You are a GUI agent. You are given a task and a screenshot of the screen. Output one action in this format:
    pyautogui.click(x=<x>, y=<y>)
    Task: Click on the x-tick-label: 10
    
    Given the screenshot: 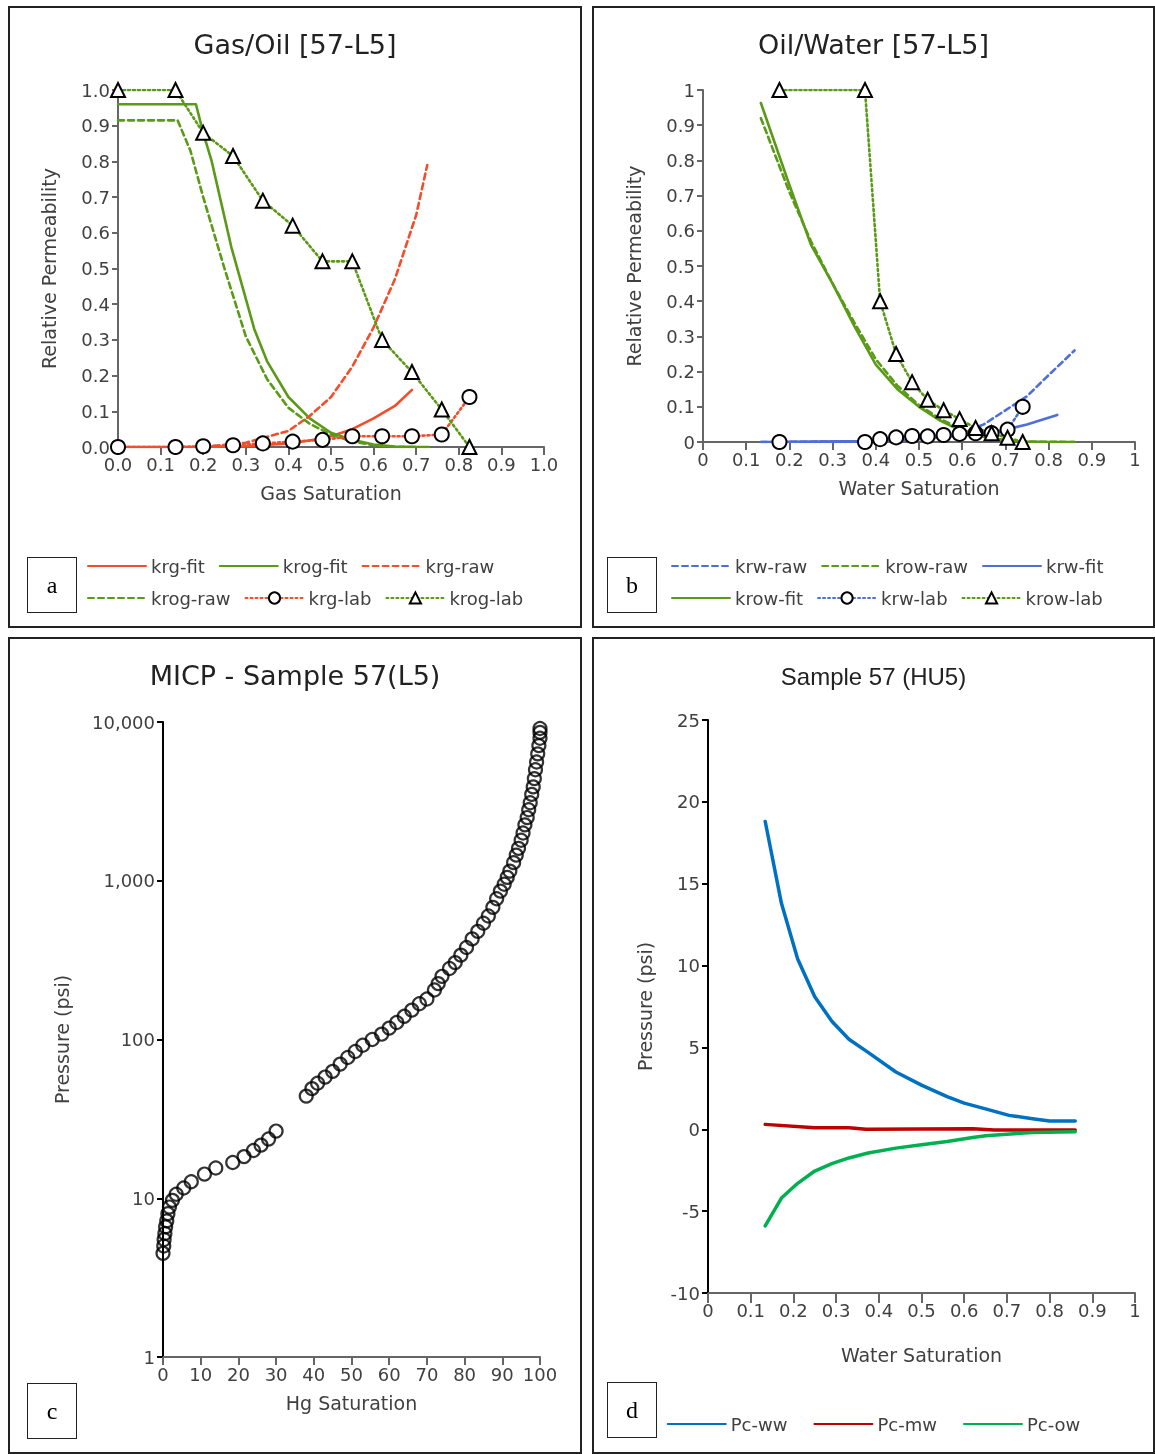 What is the action you would take?
    pyautogui.click(x=201, y=1374)
    